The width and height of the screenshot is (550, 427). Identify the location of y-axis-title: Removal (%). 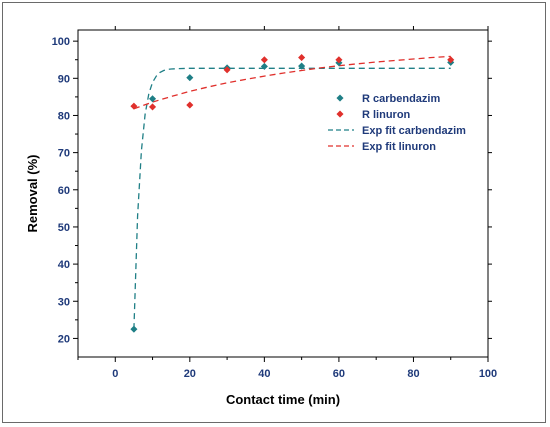
(32, 193).